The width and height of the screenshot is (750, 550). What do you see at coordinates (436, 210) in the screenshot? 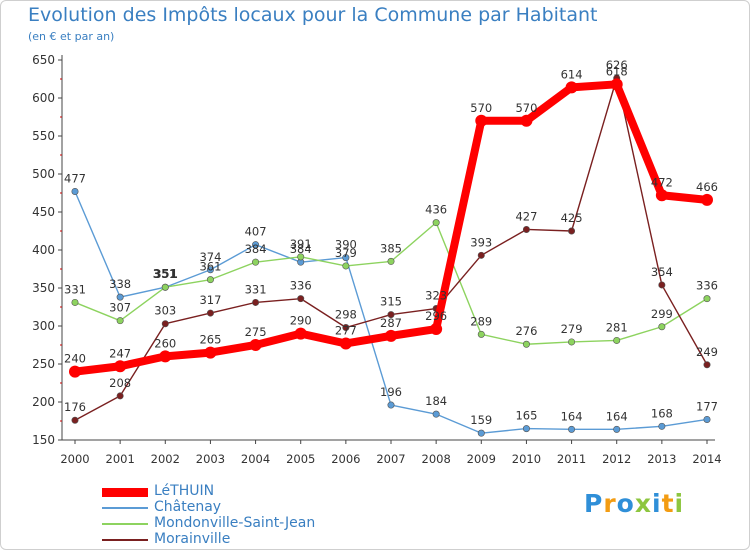
I see `data-label: 436` at bounding box center [436, 210].